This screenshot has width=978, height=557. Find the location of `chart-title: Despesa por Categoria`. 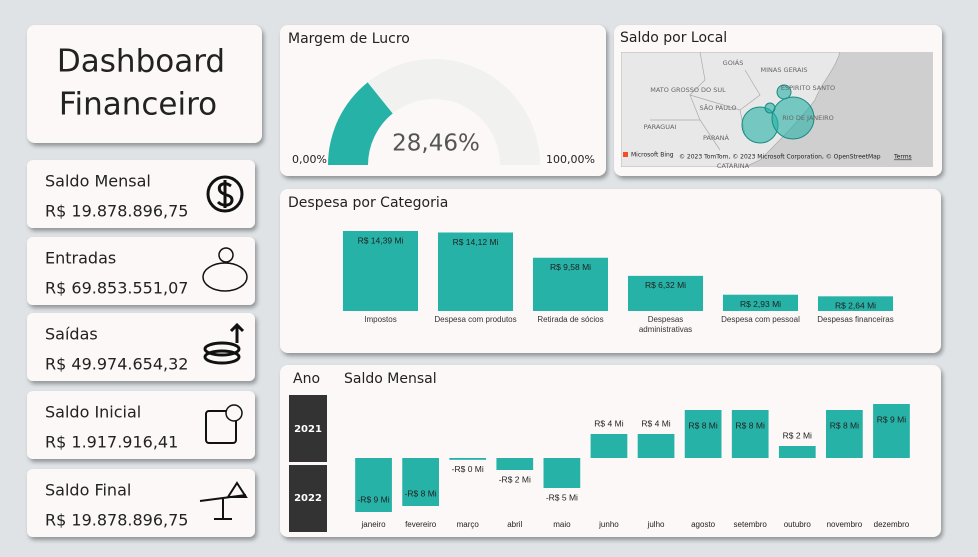

chart-title: Despesa por Categoria is located at coordinates (368, 203).